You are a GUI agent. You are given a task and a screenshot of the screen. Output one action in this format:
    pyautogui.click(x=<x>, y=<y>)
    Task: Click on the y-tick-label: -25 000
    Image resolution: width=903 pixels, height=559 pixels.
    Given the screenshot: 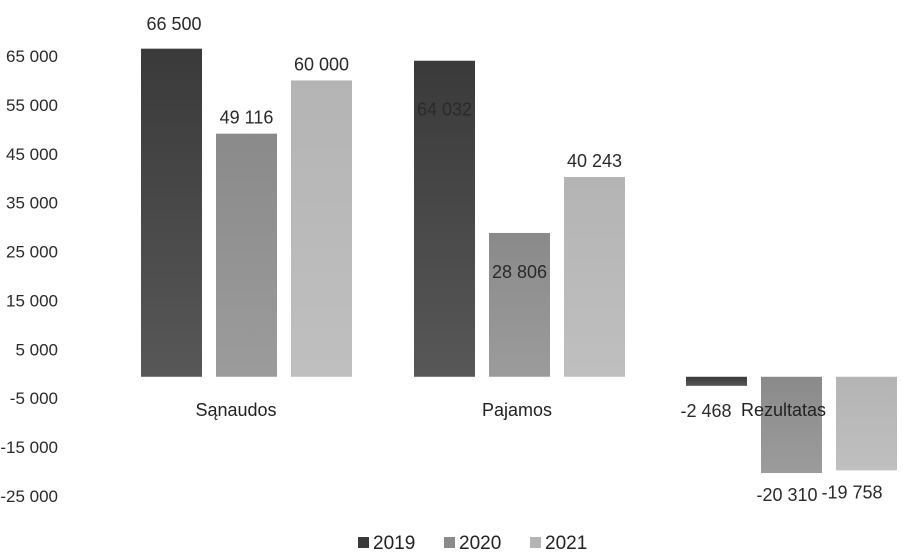 What is the action you would take?
    pyautogui.click(x=29, y=496)
    